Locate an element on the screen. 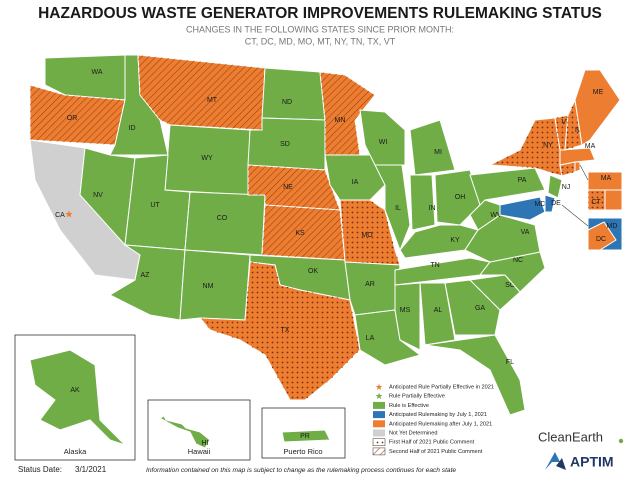  state-label: MS is located at coordinates (405, 310).